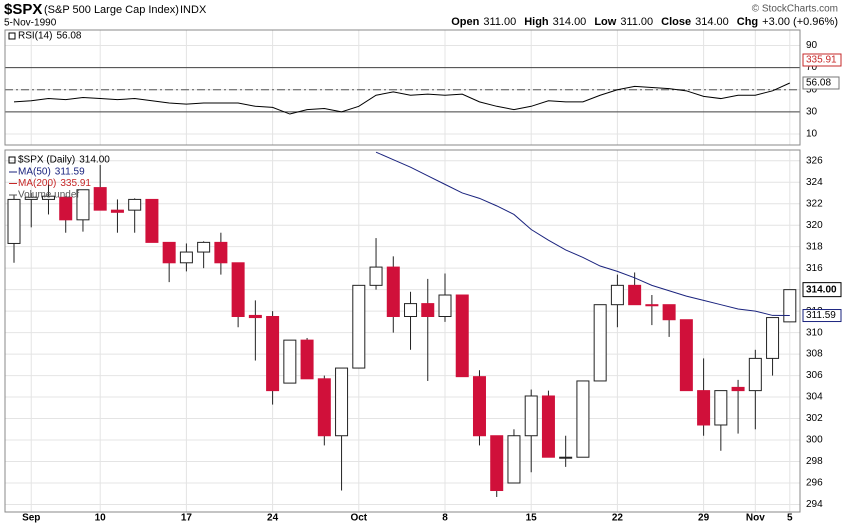  I want to click on rsi-tag, so click(821, 83).